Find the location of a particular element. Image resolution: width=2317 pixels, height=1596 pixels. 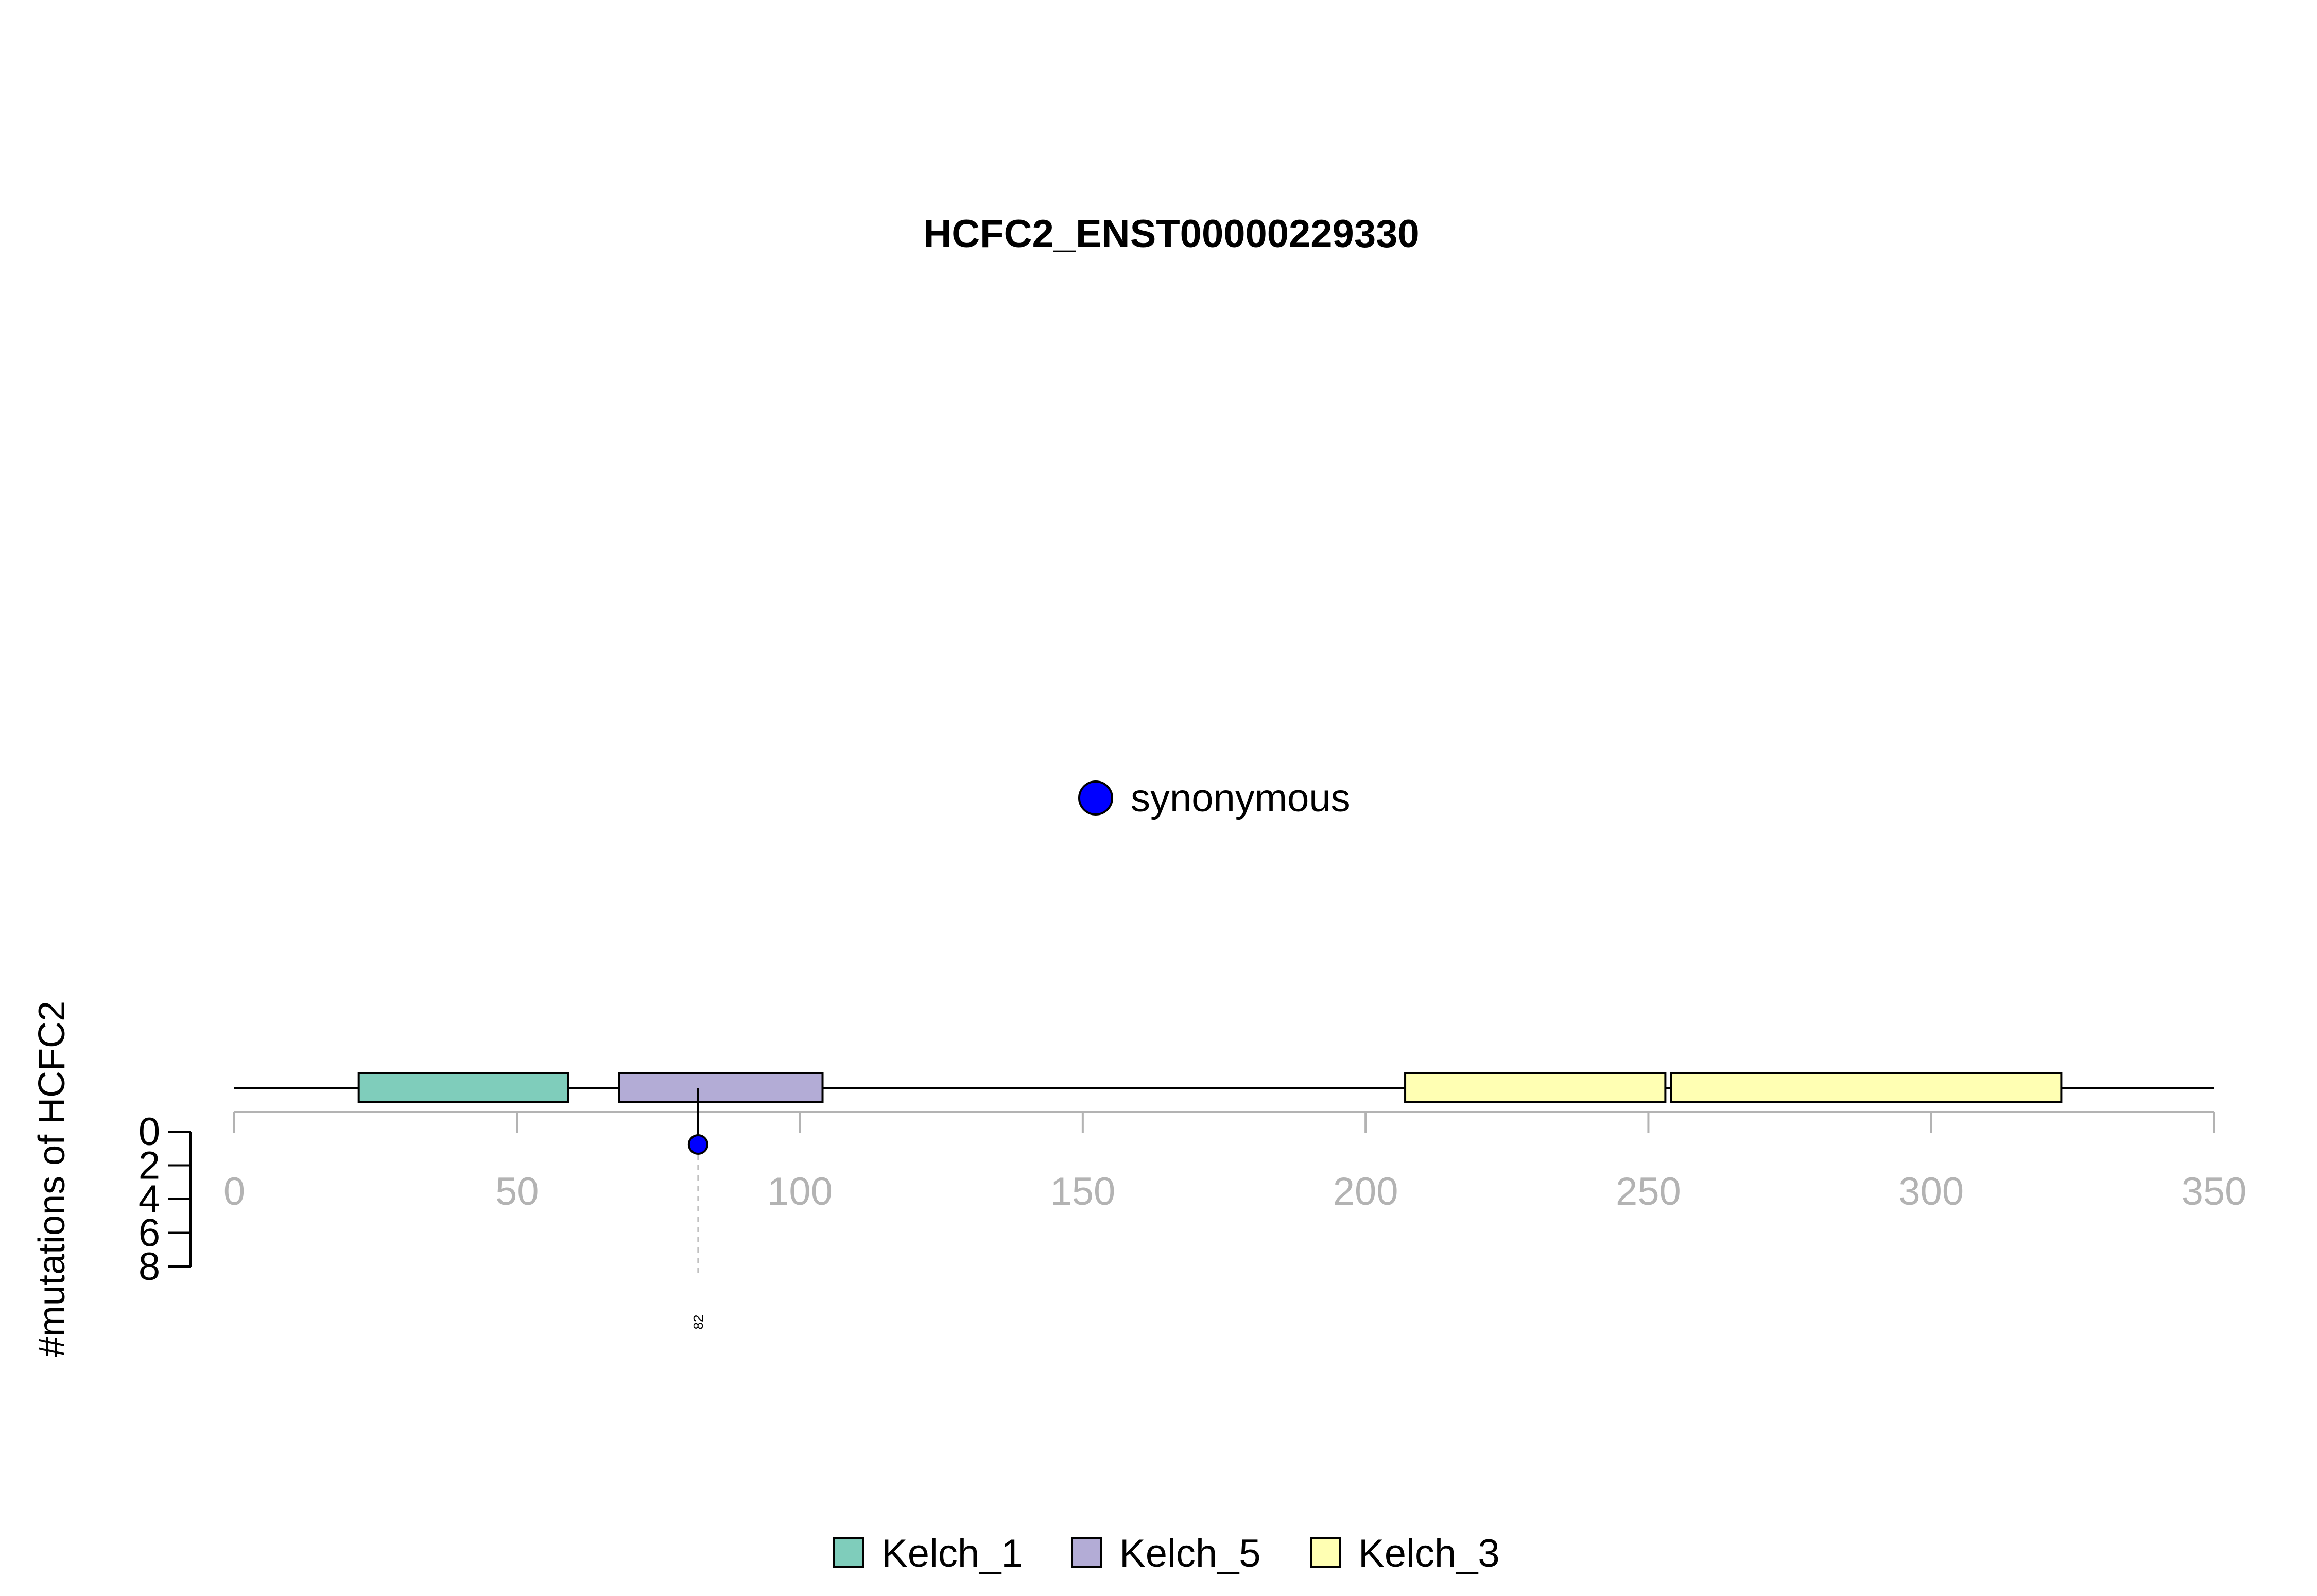

x-tick-label-300: 300 is located at coordinates (1931, 1191).